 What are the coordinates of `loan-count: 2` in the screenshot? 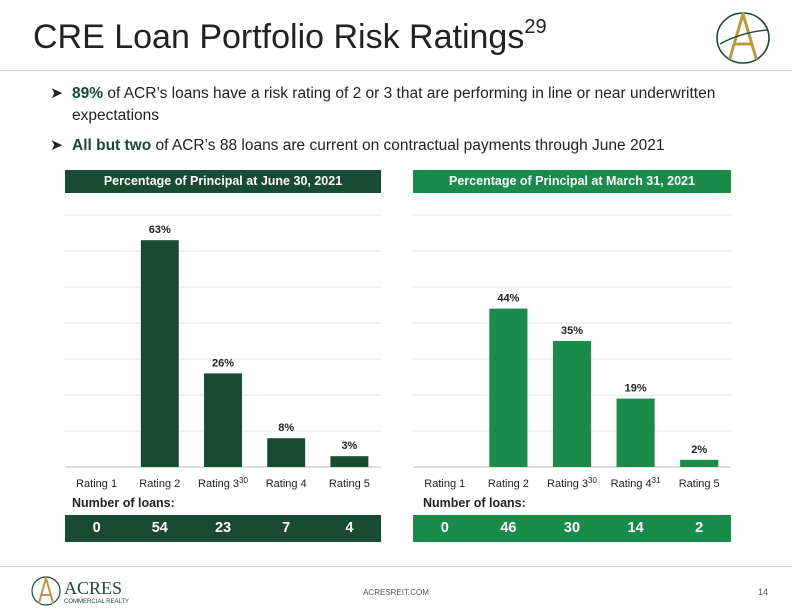 It's located at (699, 528).